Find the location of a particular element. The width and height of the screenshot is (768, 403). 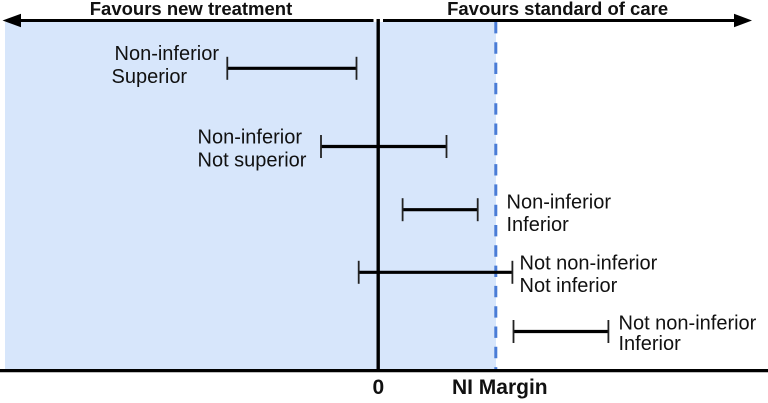

svg-text: Superior is located at coordinates (150, 77).